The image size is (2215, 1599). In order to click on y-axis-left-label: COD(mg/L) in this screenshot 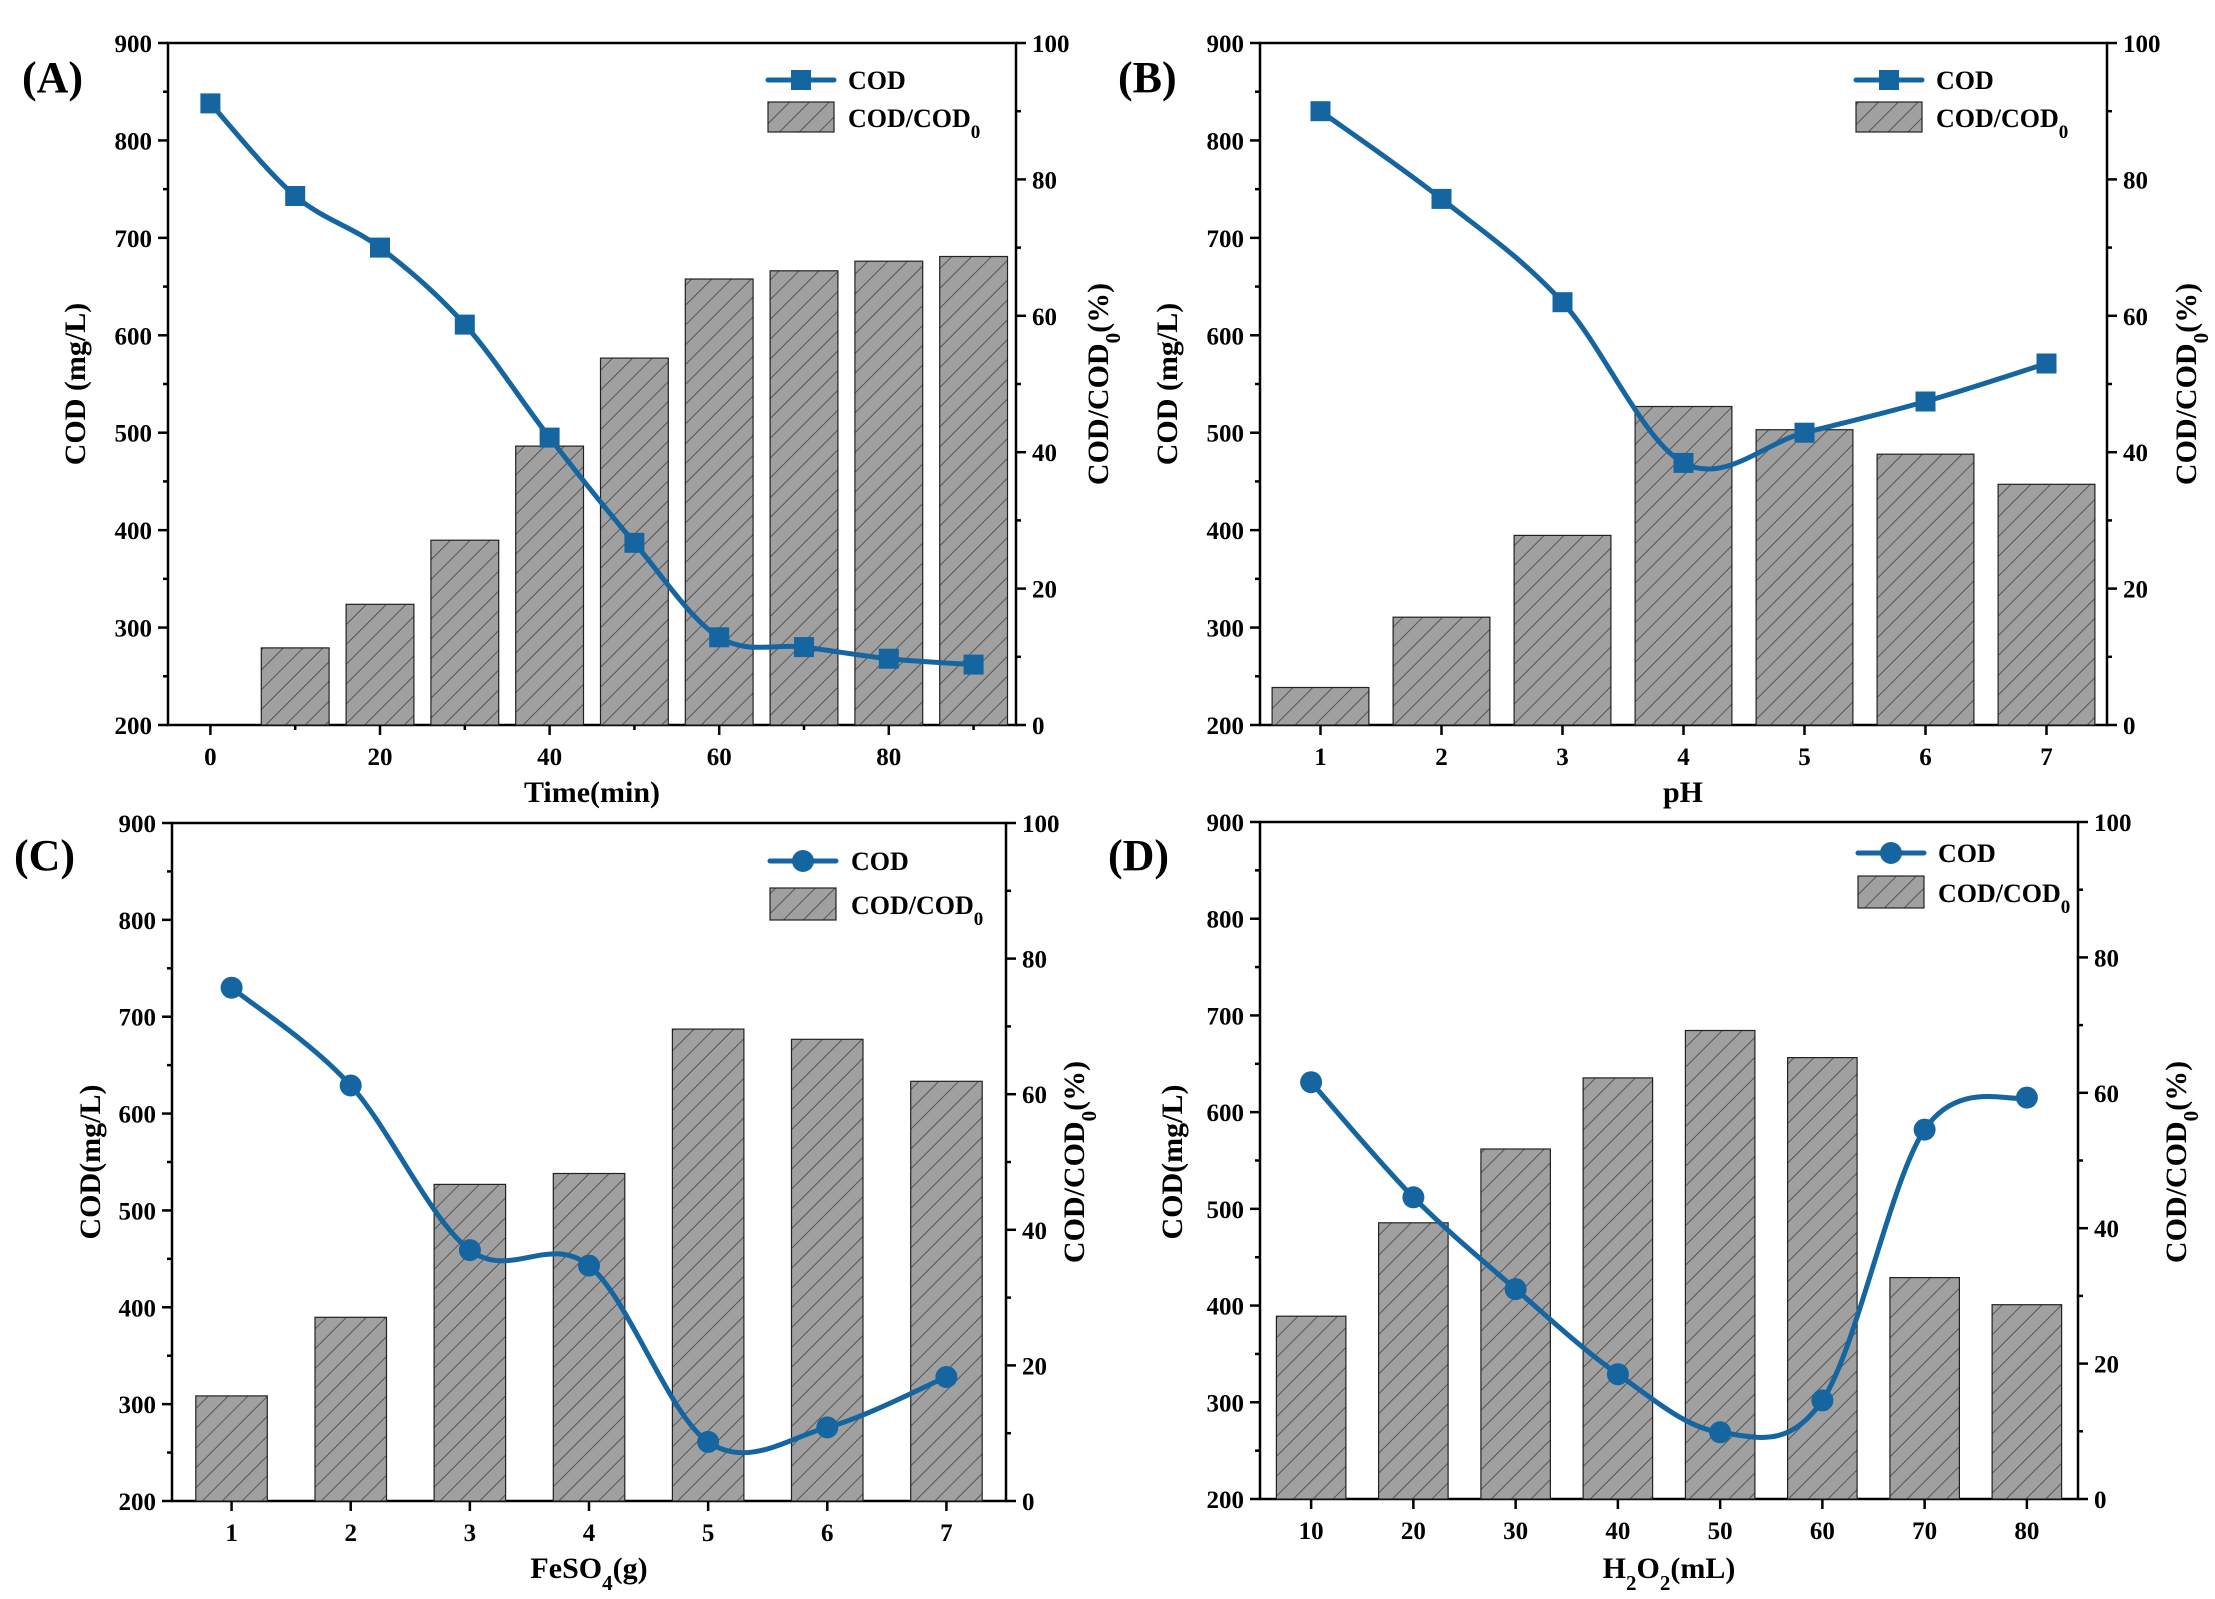, I will do `click(1172, 1162)`.